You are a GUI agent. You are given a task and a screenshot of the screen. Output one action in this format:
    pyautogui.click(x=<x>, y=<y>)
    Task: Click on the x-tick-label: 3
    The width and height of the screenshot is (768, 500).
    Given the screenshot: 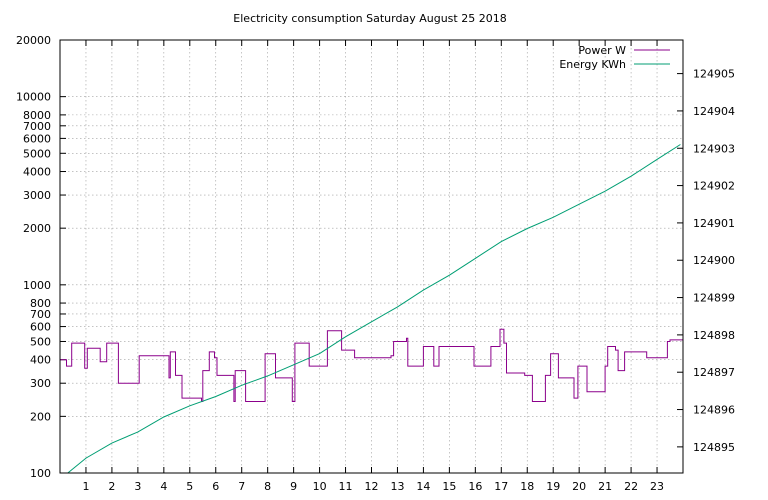 What is the action you would take?
    pyautogui.click(x=137, y=486)
    